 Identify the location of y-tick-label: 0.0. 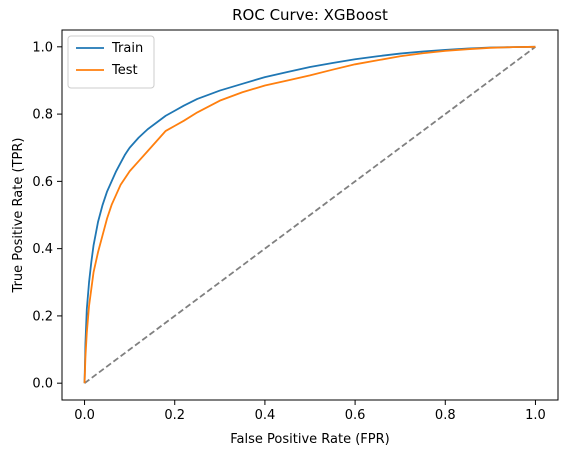
(42, 384).